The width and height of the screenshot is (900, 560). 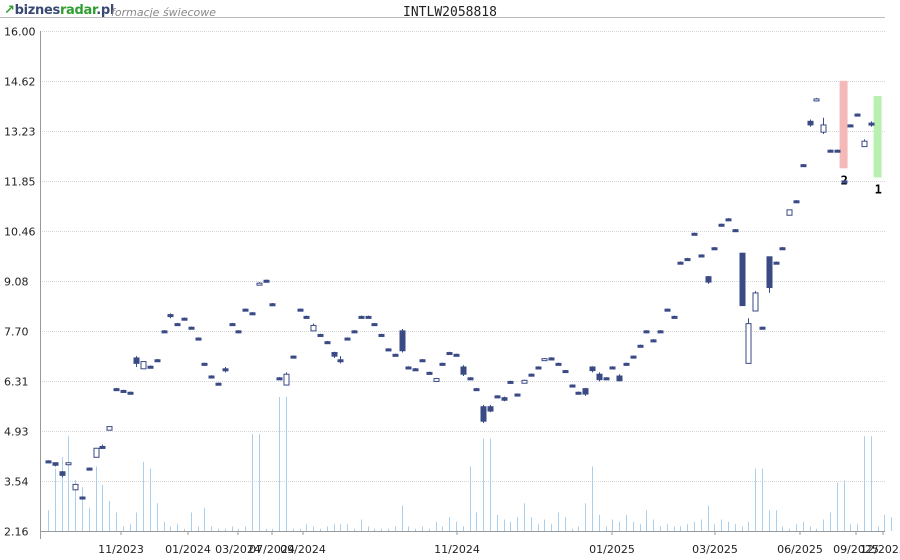 What do you see at coordinates (878, 189) in the screenshot?
I see `pattern-marker-label: 1` at bounding box center [878, 189].